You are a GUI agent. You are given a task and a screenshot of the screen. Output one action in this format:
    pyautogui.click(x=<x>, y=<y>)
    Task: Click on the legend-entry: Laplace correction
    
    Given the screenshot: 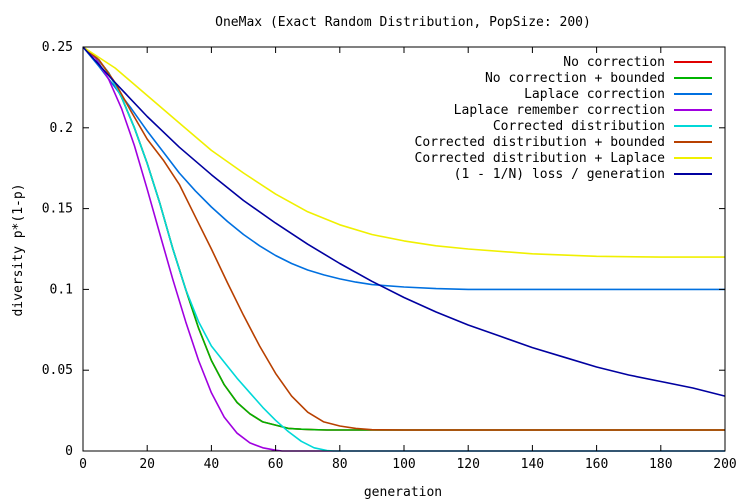 What is the action you would take?
    pyautogui.click(x=618, y=94)
    